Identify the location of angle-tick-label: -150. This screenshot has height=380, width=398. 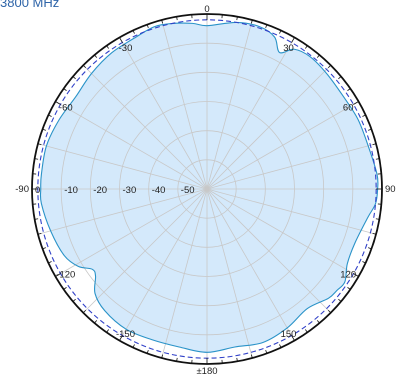
(125, 334).